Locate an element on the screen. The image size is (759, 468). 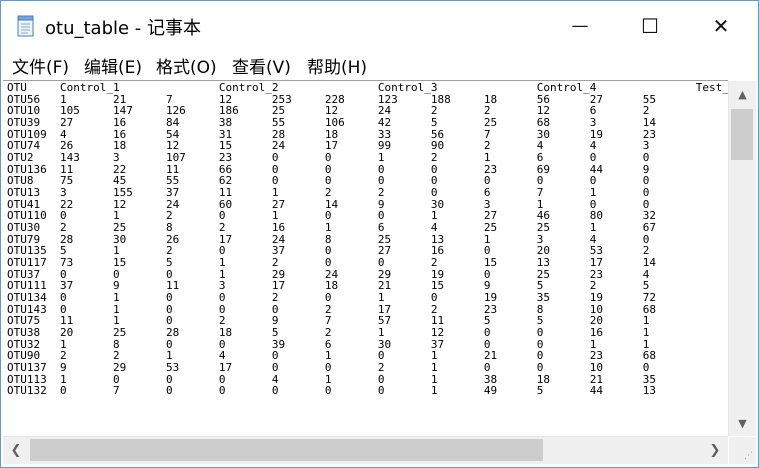
scroll-down-button: ▼ is located at coordinates (742, 423).